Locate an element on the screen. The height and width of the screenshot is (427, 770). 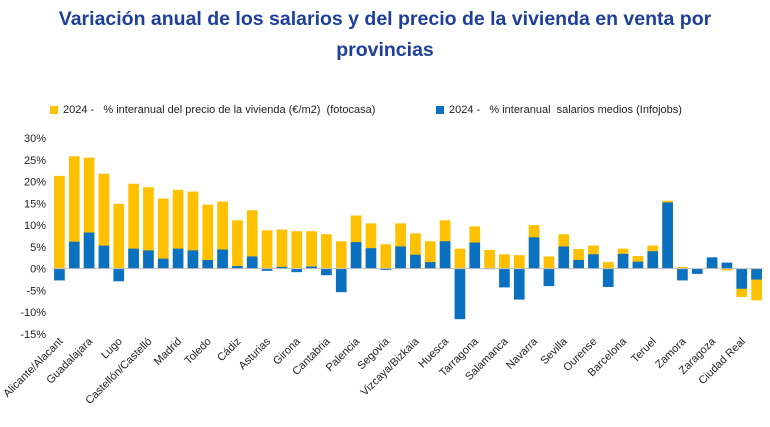
y-tick-label: 25% is located at coordinates (35, 161).